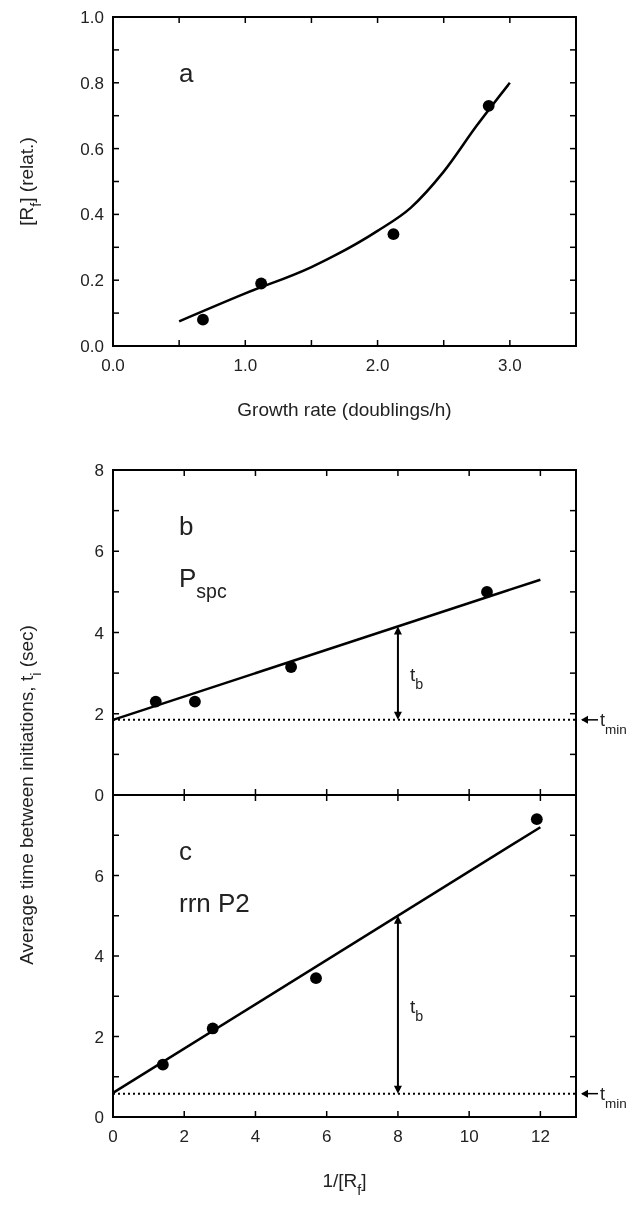 The height and width of the screenshot is (1207, 641). Describe the element at coordinates (326, 1136) in the screenshot. I see `x-tick-label: 6` at that location.